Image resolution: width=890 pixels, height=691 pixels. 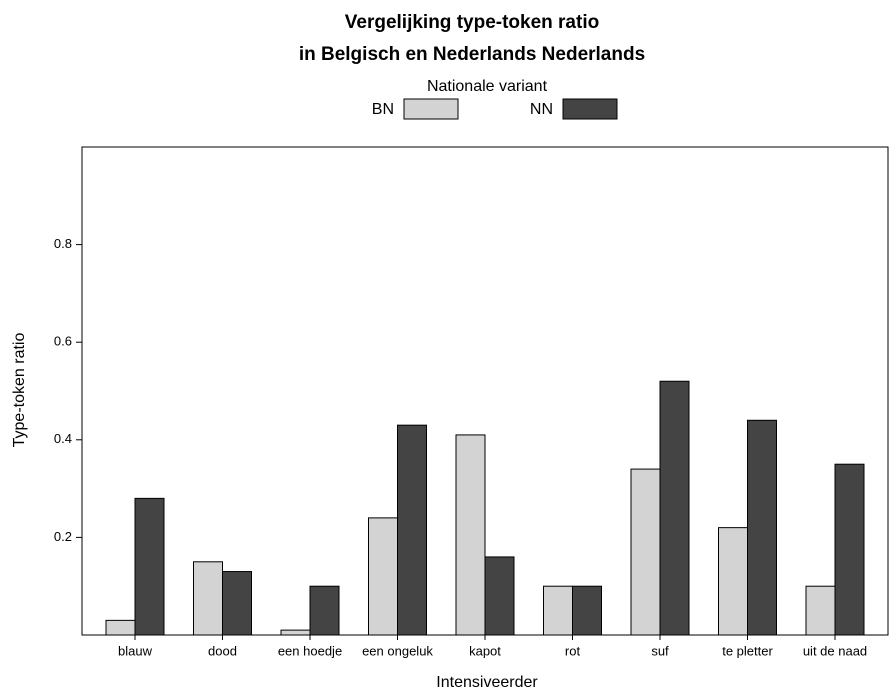 I want to click on x-tick-label: een hoedje, so click(x=310, y=650).